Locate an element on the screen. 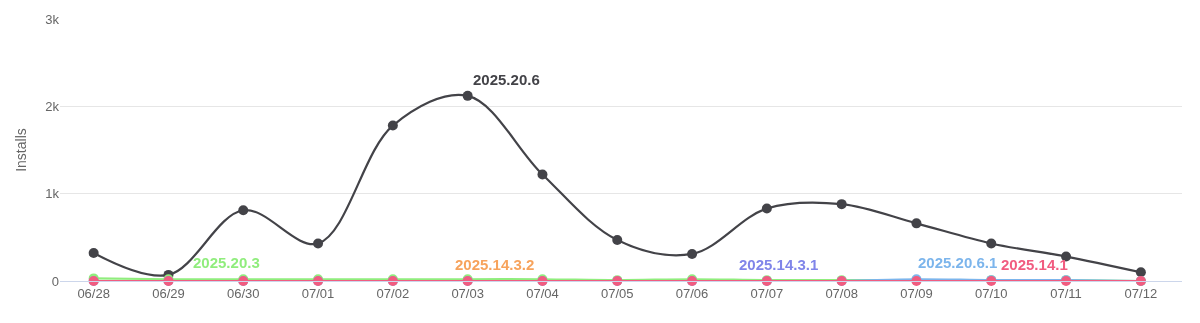  series-label: 2025.20.6 is located at coordinates (506, 79).